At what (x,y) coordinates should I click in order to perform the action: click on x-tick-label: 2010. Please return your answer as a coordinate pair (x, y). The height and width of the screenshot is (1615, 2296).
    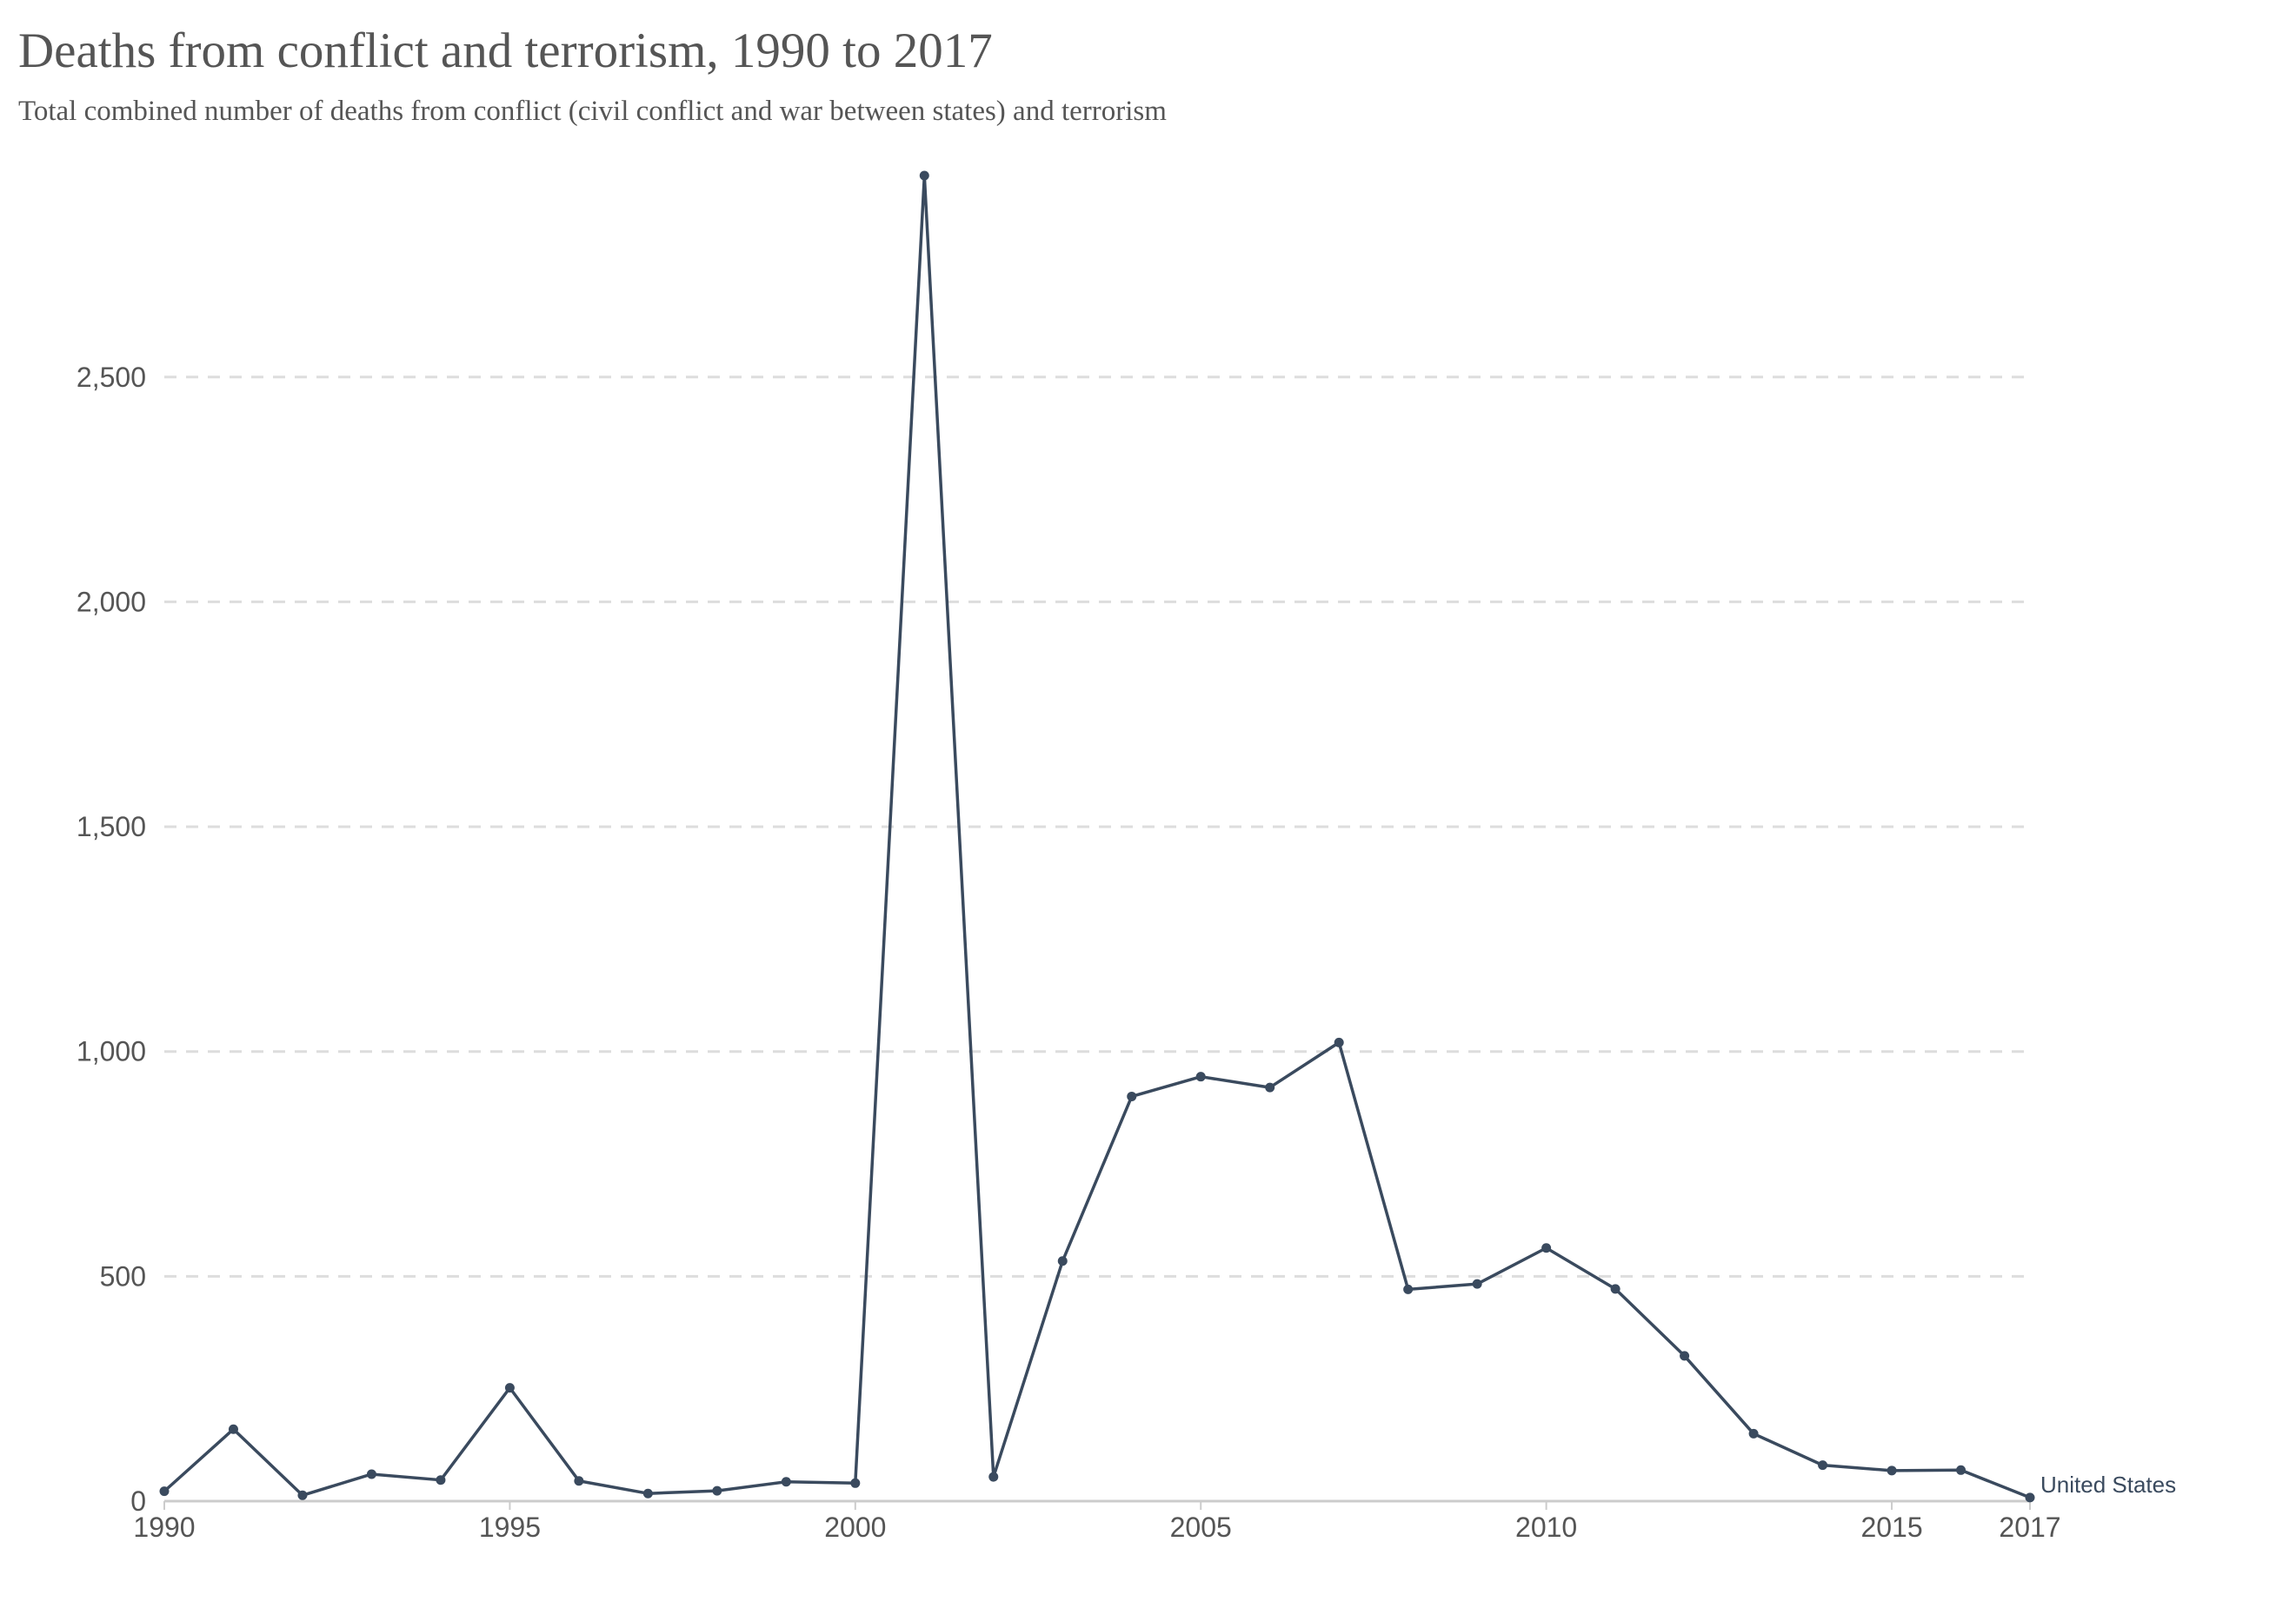
    Looking at the image, I should click on (1546, 1528).